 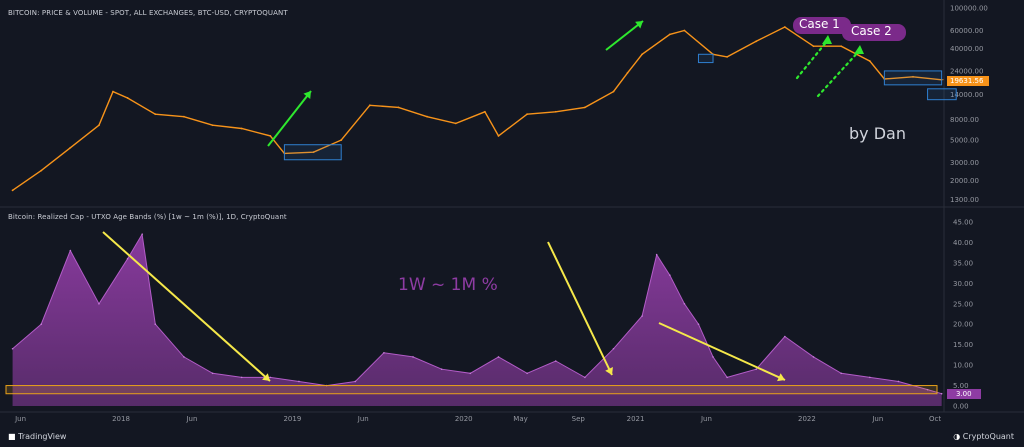 What do you see at coordinates (186, 306) in the screenshot?
I see `yellow-arrow-2018` at bounding box center [186, 306].